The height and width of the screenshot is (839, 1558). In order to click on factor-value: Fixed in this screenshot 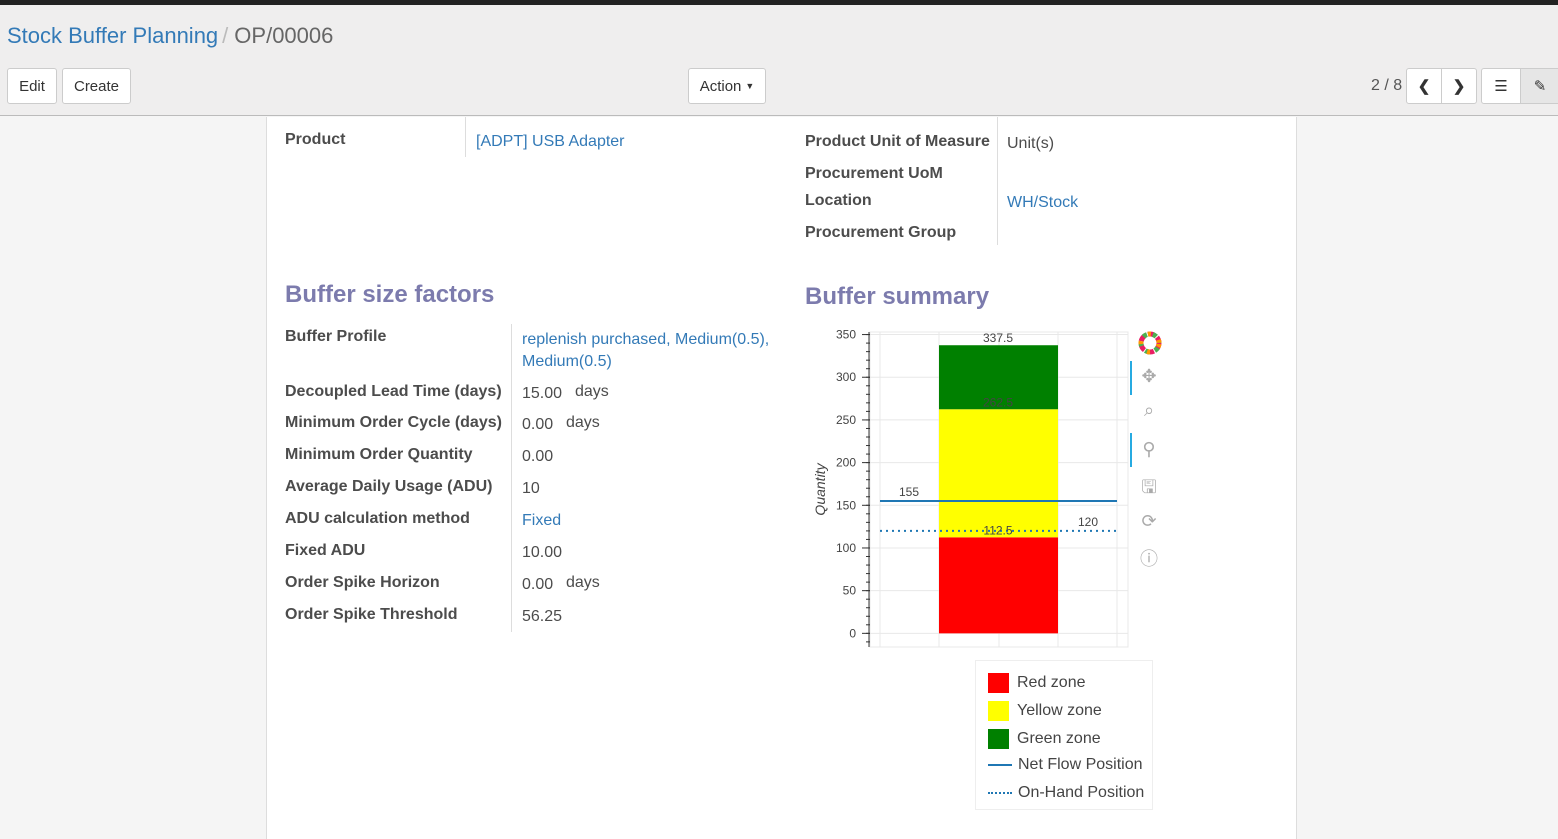, I will do `click(542, 520)`.